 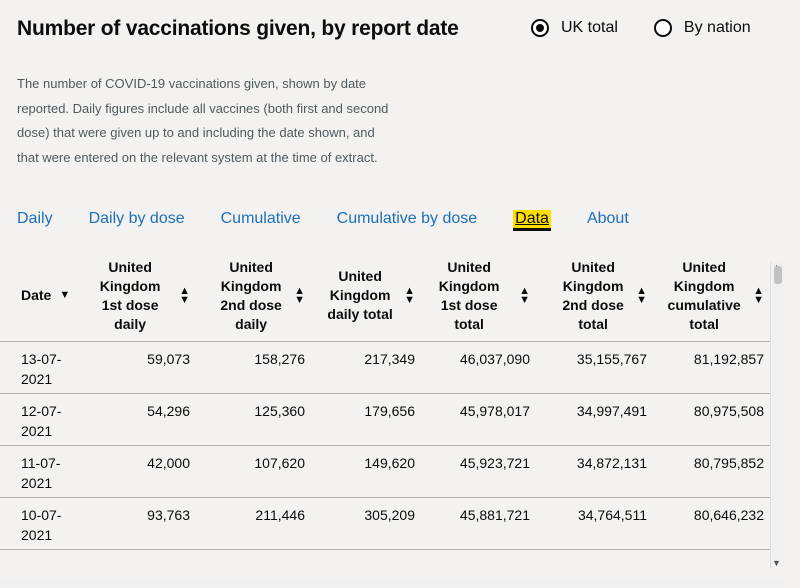 What do you see at coordinates (478, 523) in the screenshot?
I see `cell-value: 45,881,721` at bounding box center [478, 523].